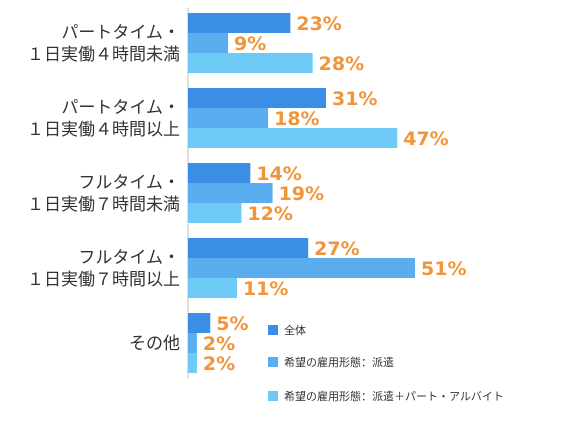  I want to click on category-label-1-line-1: パートタイム・, so click(120, 33).